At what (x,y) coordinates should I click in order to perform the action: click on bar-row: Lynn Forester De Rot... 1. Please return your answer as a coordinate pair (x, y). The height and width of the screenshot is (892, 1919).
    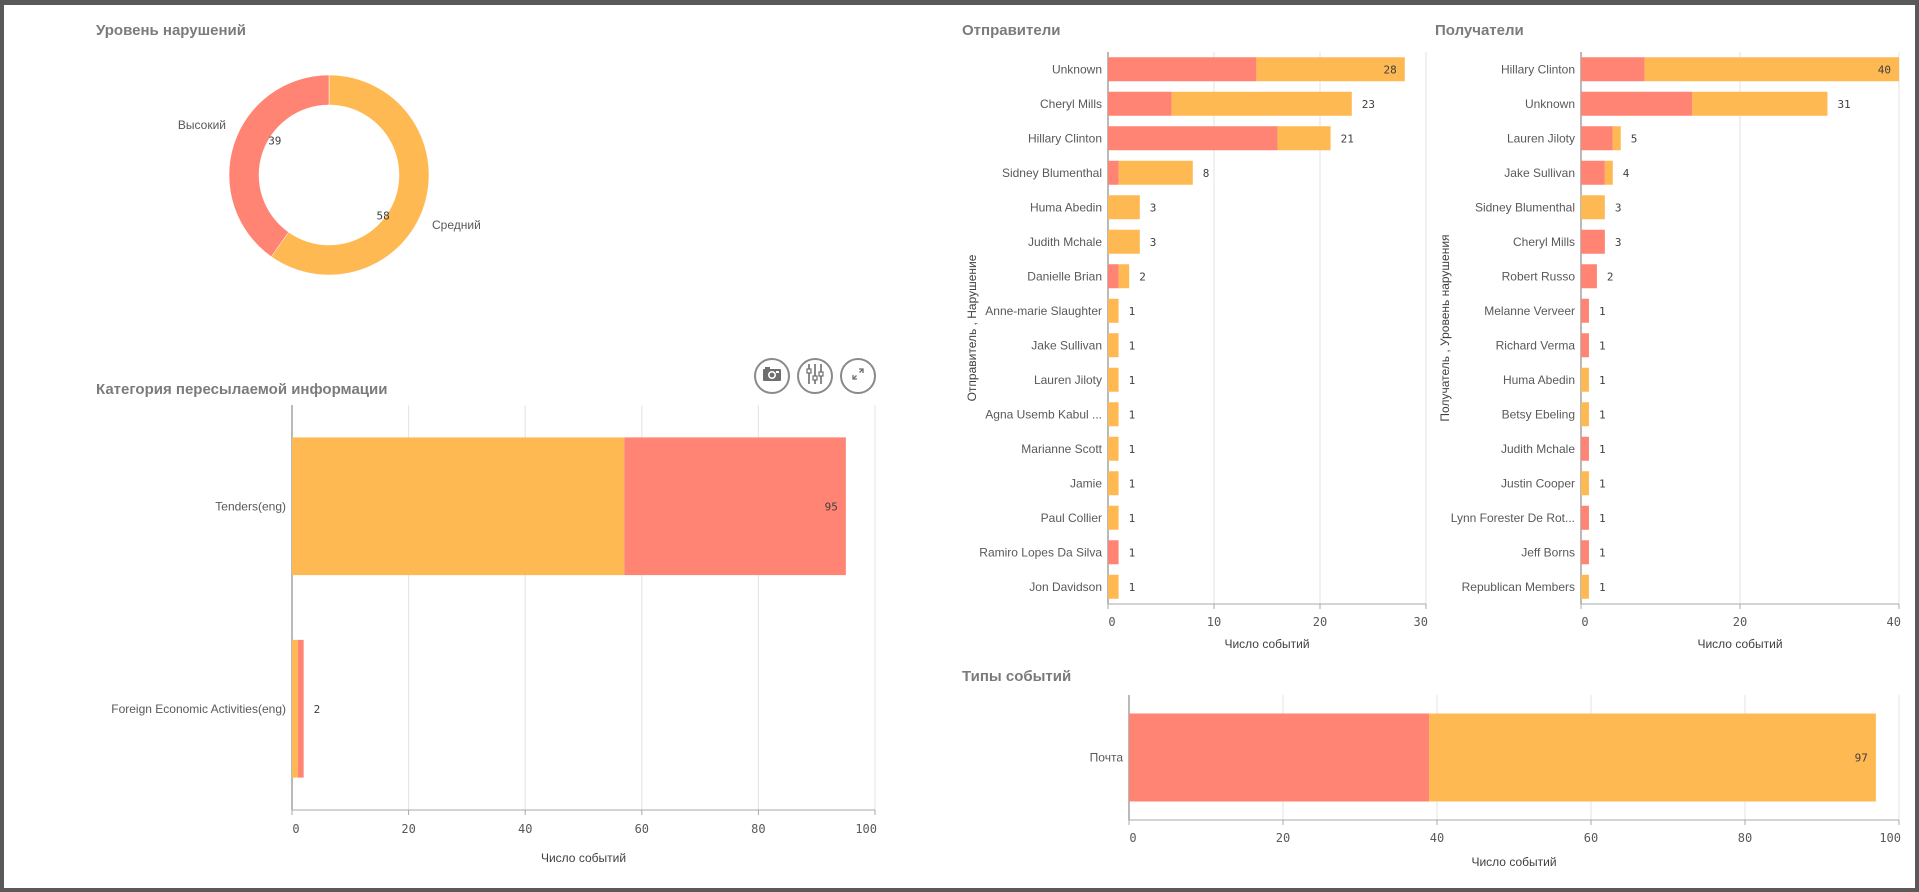
    Looking at the image, I should click on (1528, 517).